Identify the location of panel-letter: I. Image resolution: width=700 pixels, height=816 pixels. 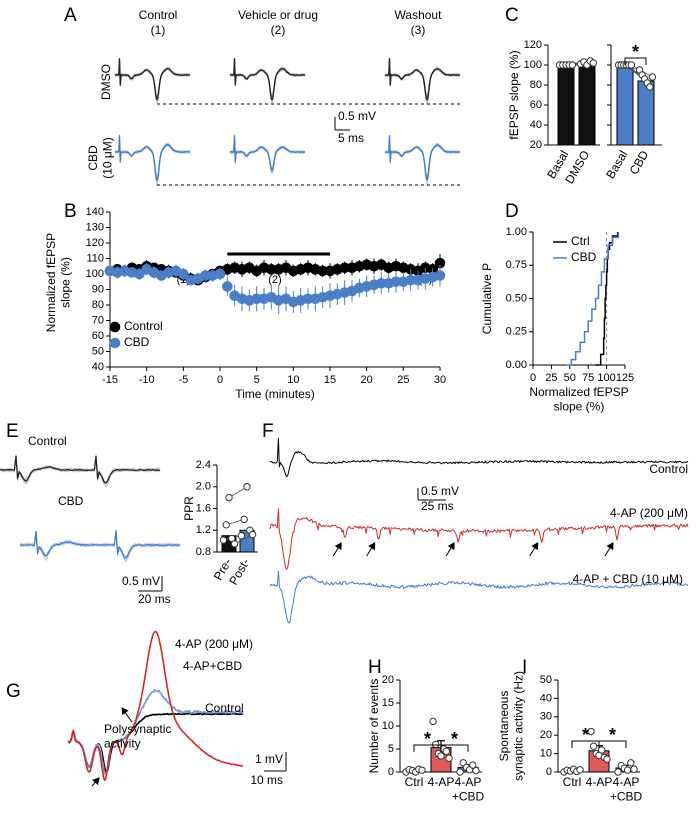
(524, 667).